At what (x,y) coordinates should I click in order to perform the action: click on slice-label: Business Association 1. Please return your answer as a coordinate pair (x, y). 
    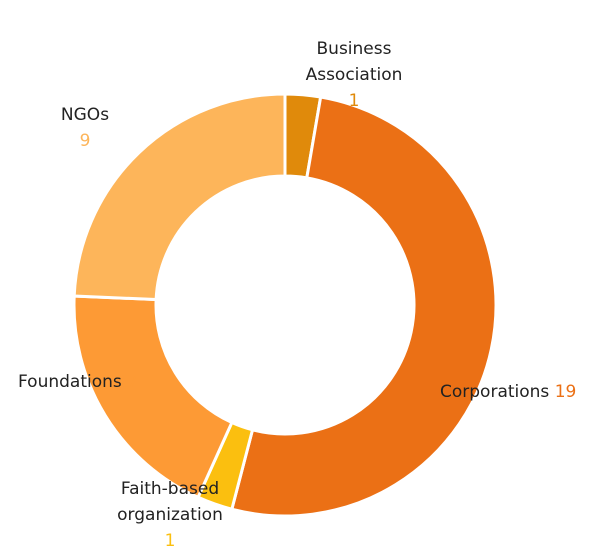
    Looking at the image, I should click on (354, 75).